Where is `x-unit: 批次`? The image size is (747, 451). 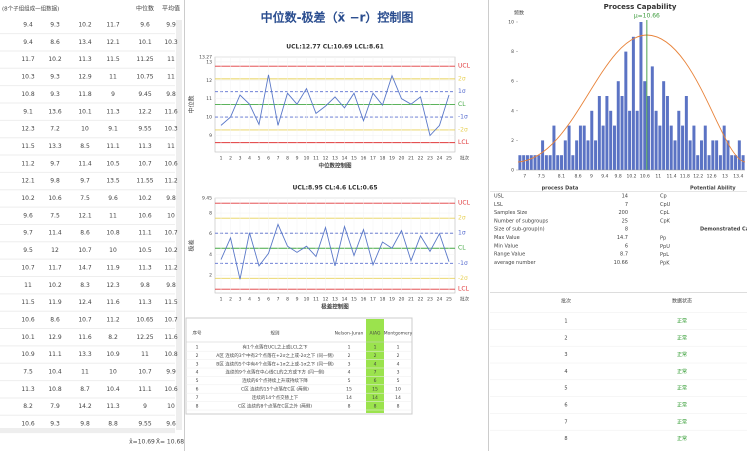 x-unit: 批次 is located at coordinates (464, 158).